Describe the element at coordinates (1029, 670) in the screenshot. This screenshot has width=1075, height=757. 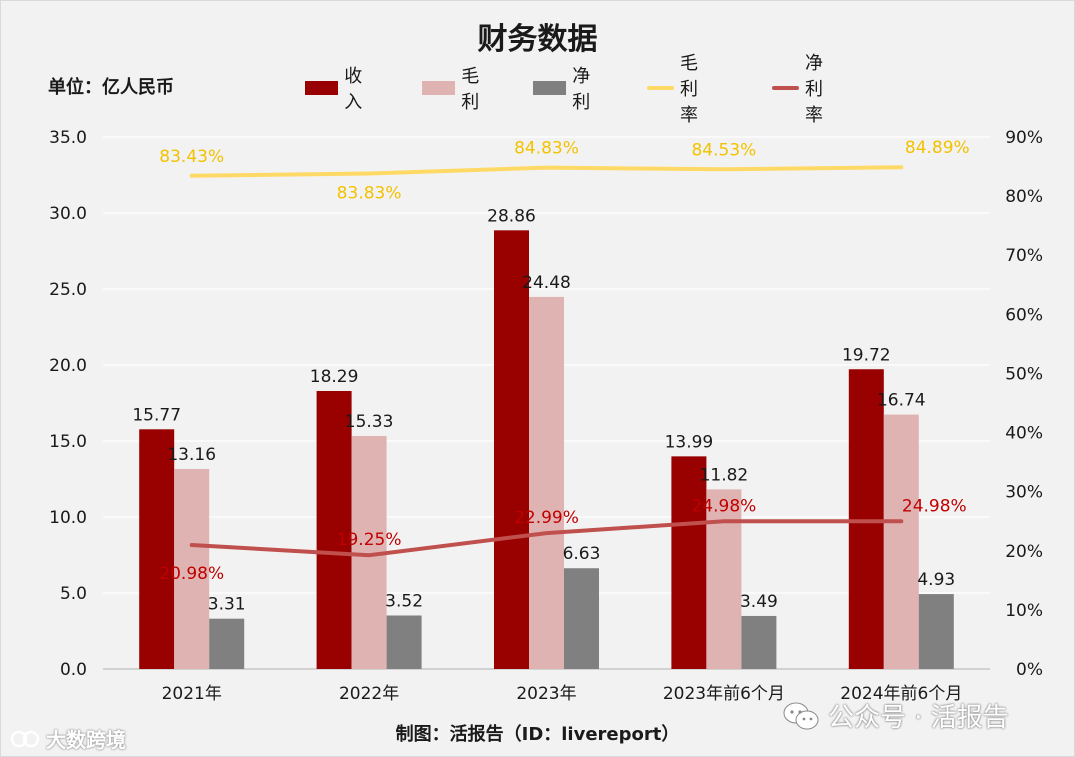
I see `y2-tick-label: 0%` at that location.